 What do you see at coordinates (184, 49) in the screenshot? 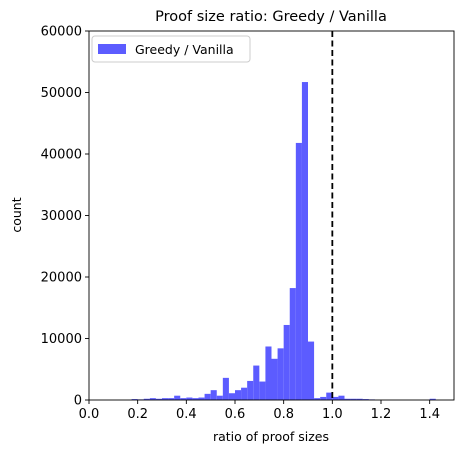
I see `legend-label: Greedy / Vanilla` at bounding box center [184, 49].